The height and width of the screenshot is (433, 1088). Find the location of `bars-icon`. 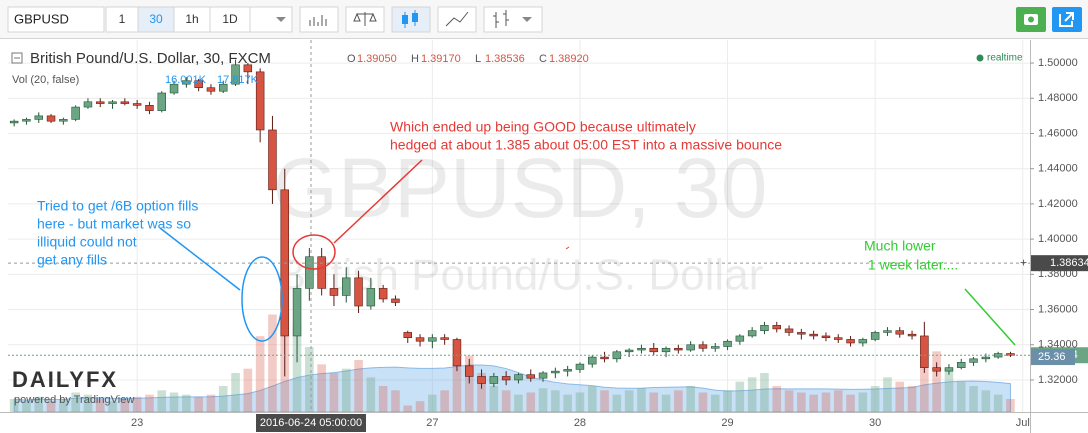

bars-icon is located at coordinates (501, 19).